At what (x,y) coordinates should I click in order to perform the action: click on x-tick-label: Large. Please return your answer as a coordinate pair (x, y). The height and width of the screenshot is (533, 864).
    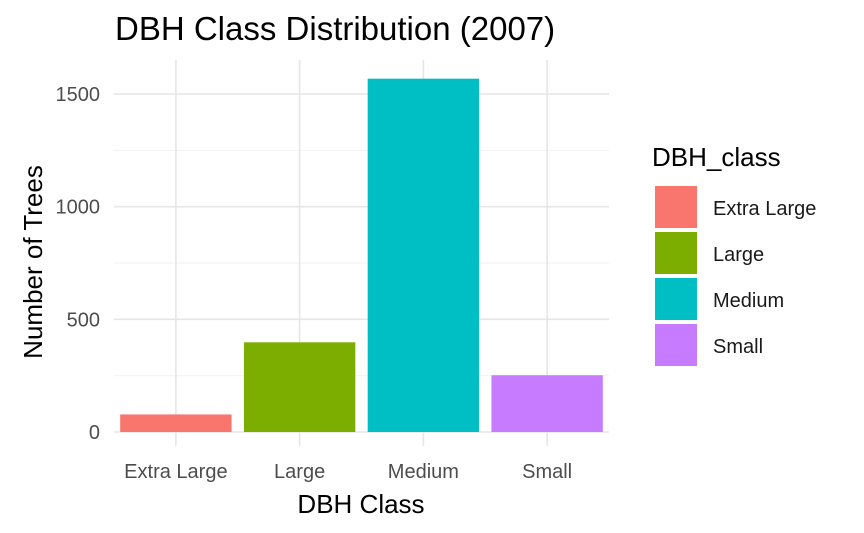
    Looking at the image, I should click on (299, 472).